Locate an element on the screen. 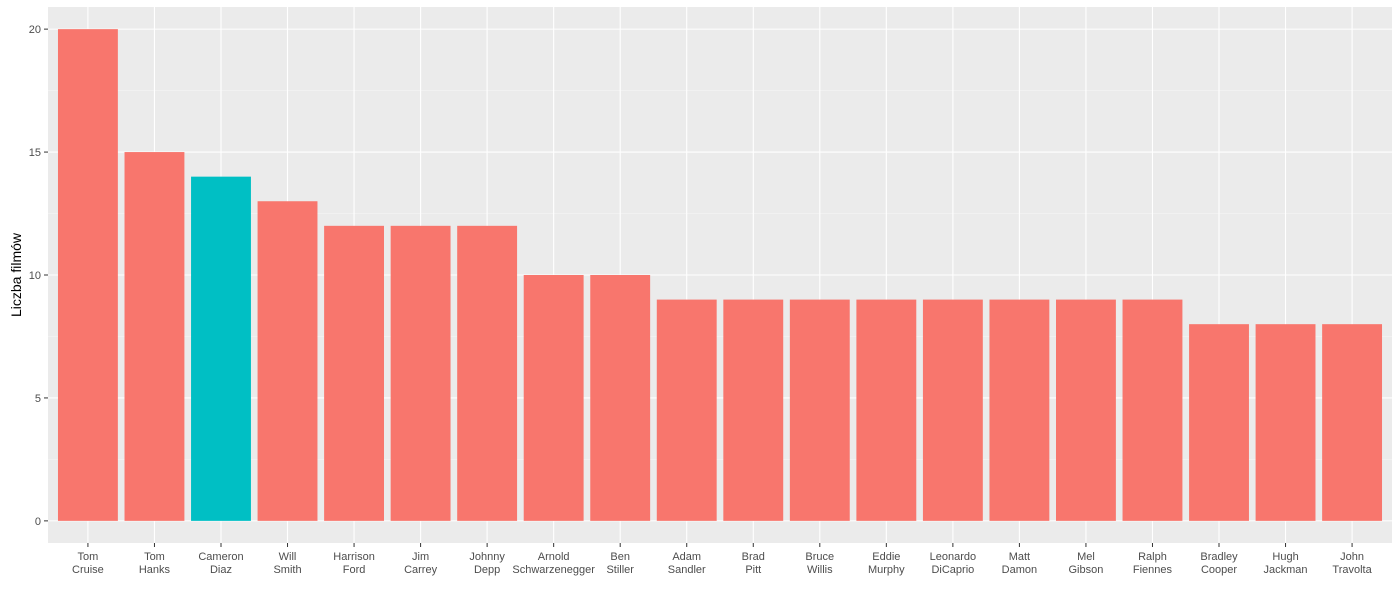  y-tick-label: 15 is located at coordinates (35, 153).